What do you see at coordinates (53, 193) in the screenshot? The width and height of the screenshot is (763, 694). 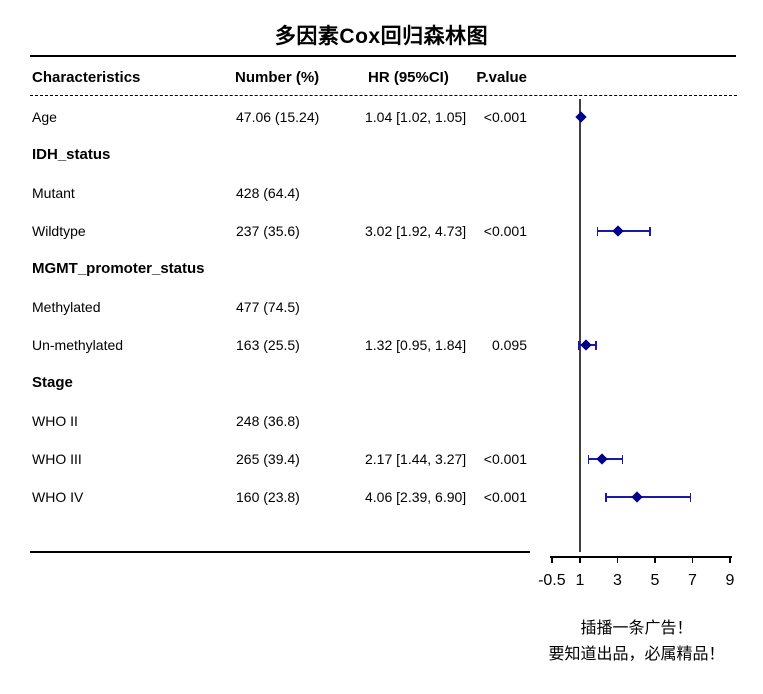 I see `row-label: Mutant` at bounding box center [53, 193].